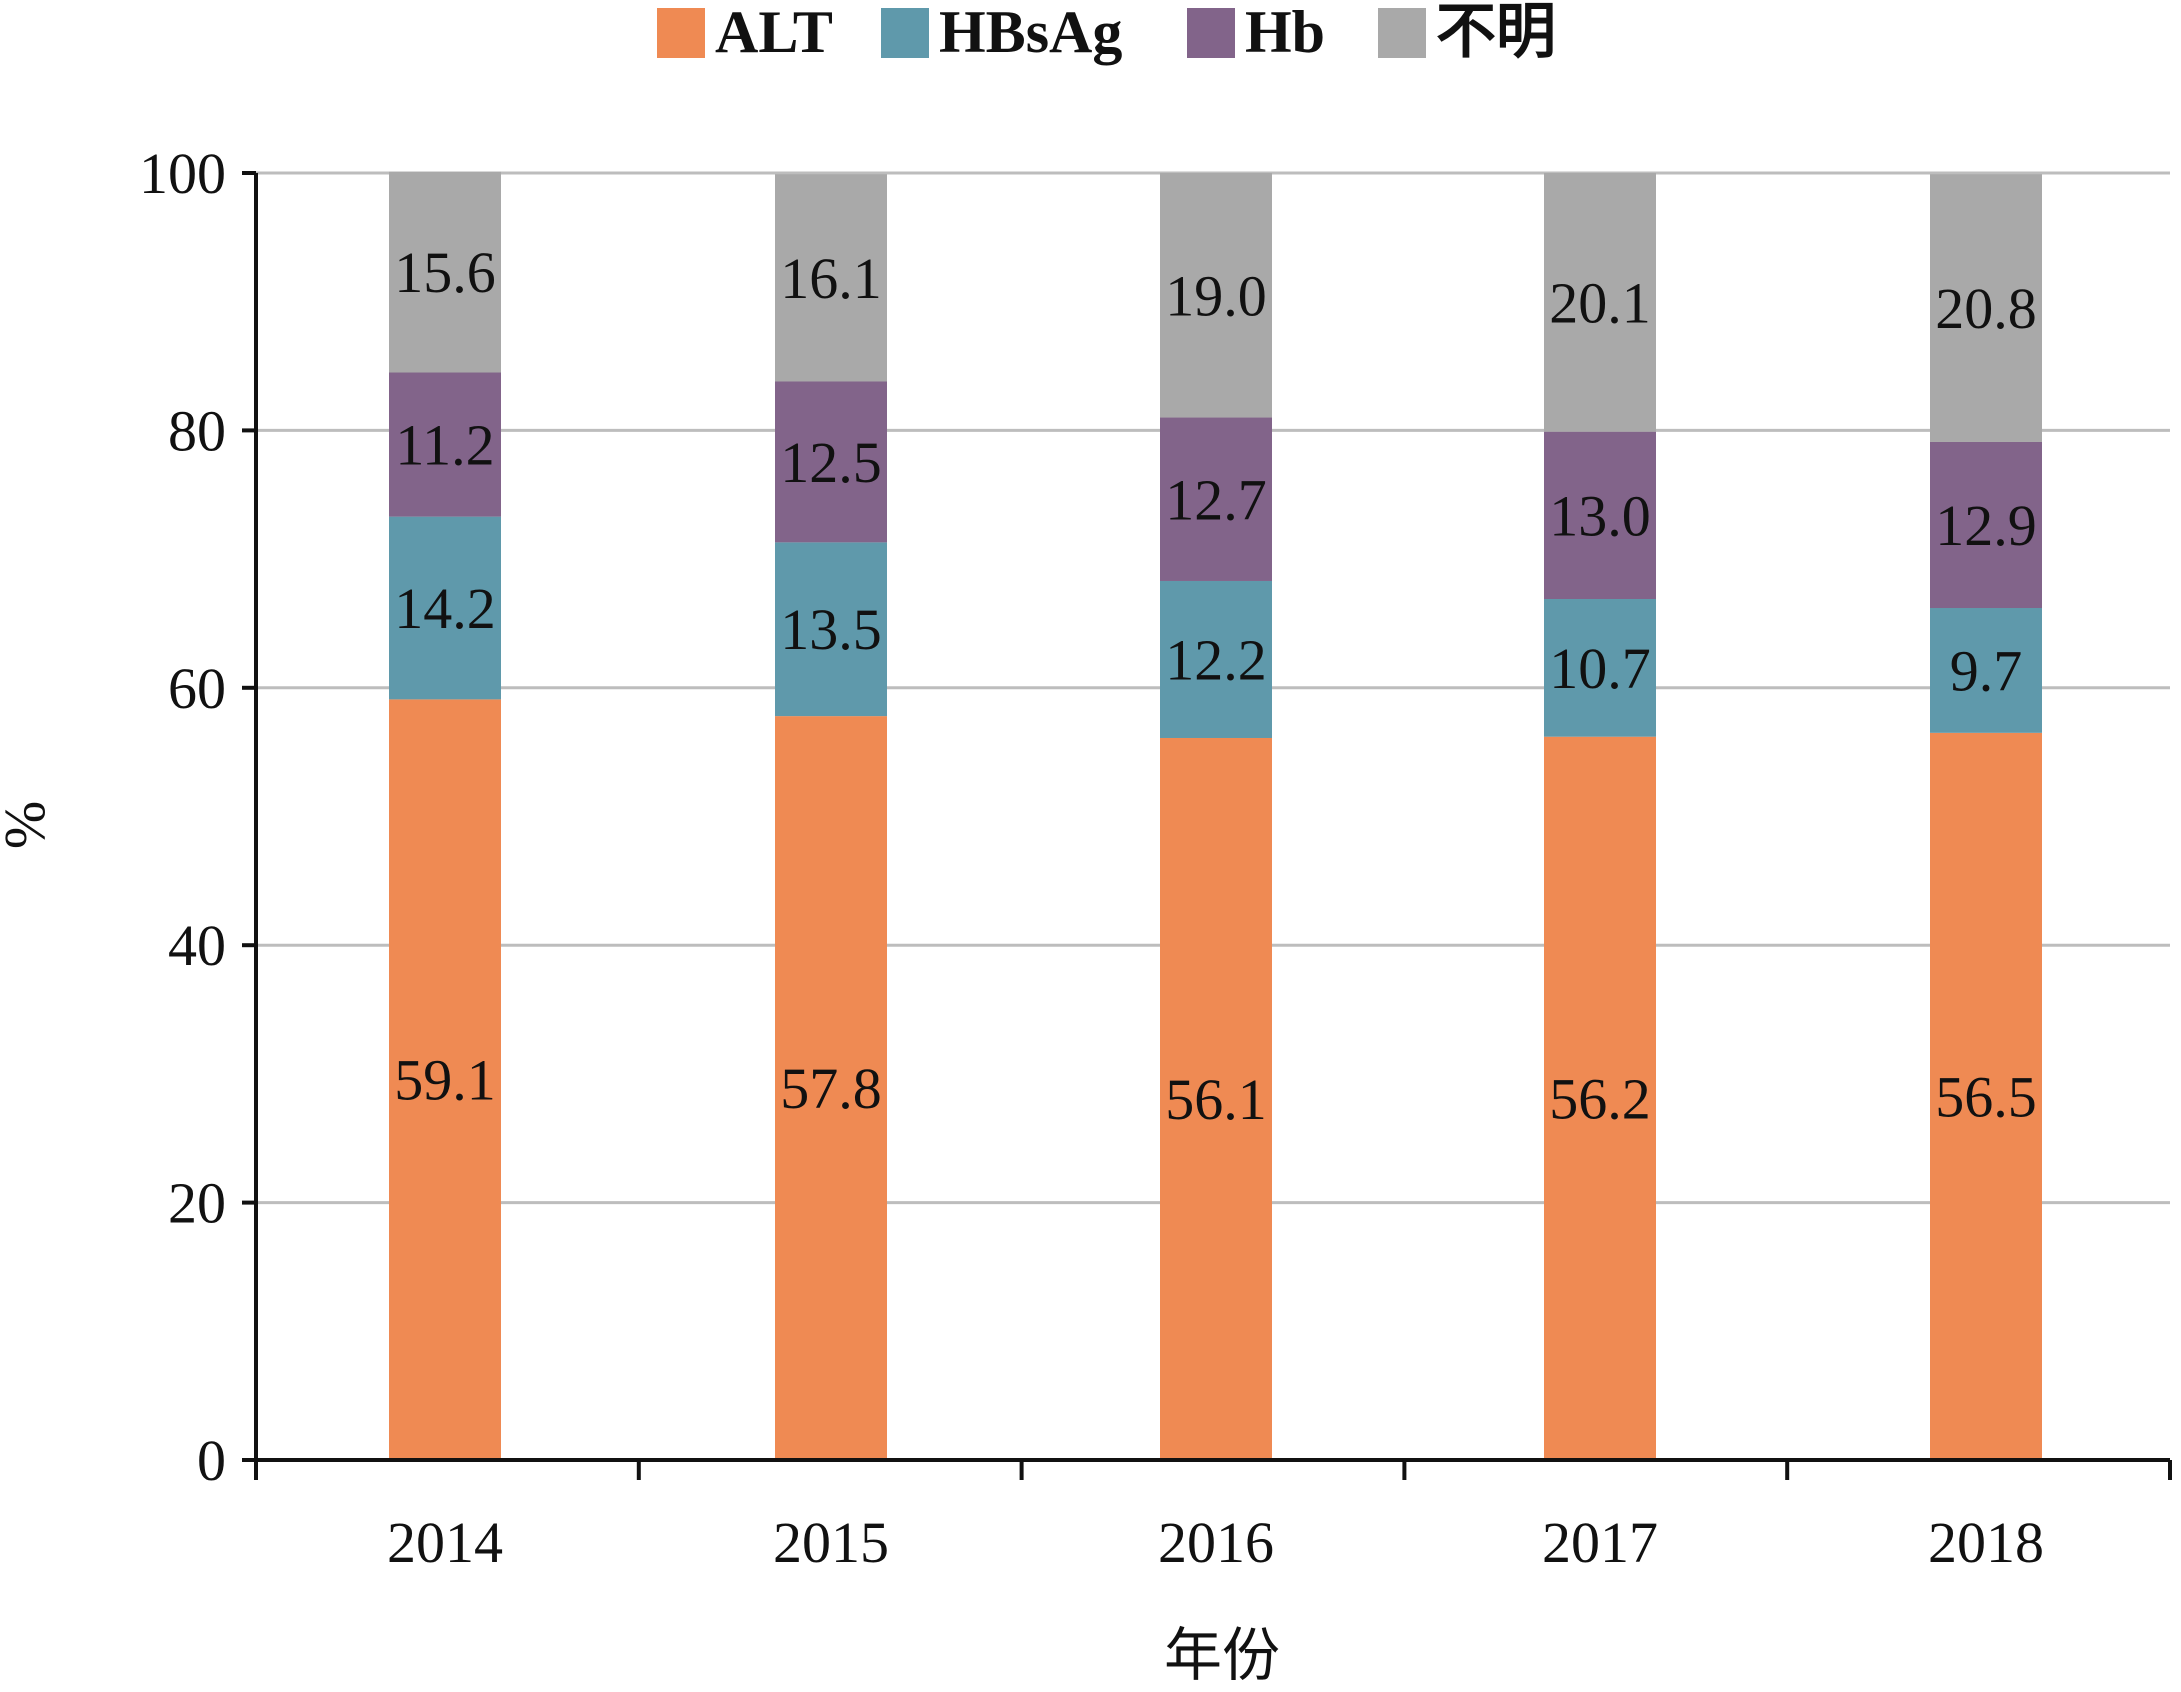  Describe the element at coordinates (1402, 33) in the screenshot. I see `legend-swatch-不明` at that location.